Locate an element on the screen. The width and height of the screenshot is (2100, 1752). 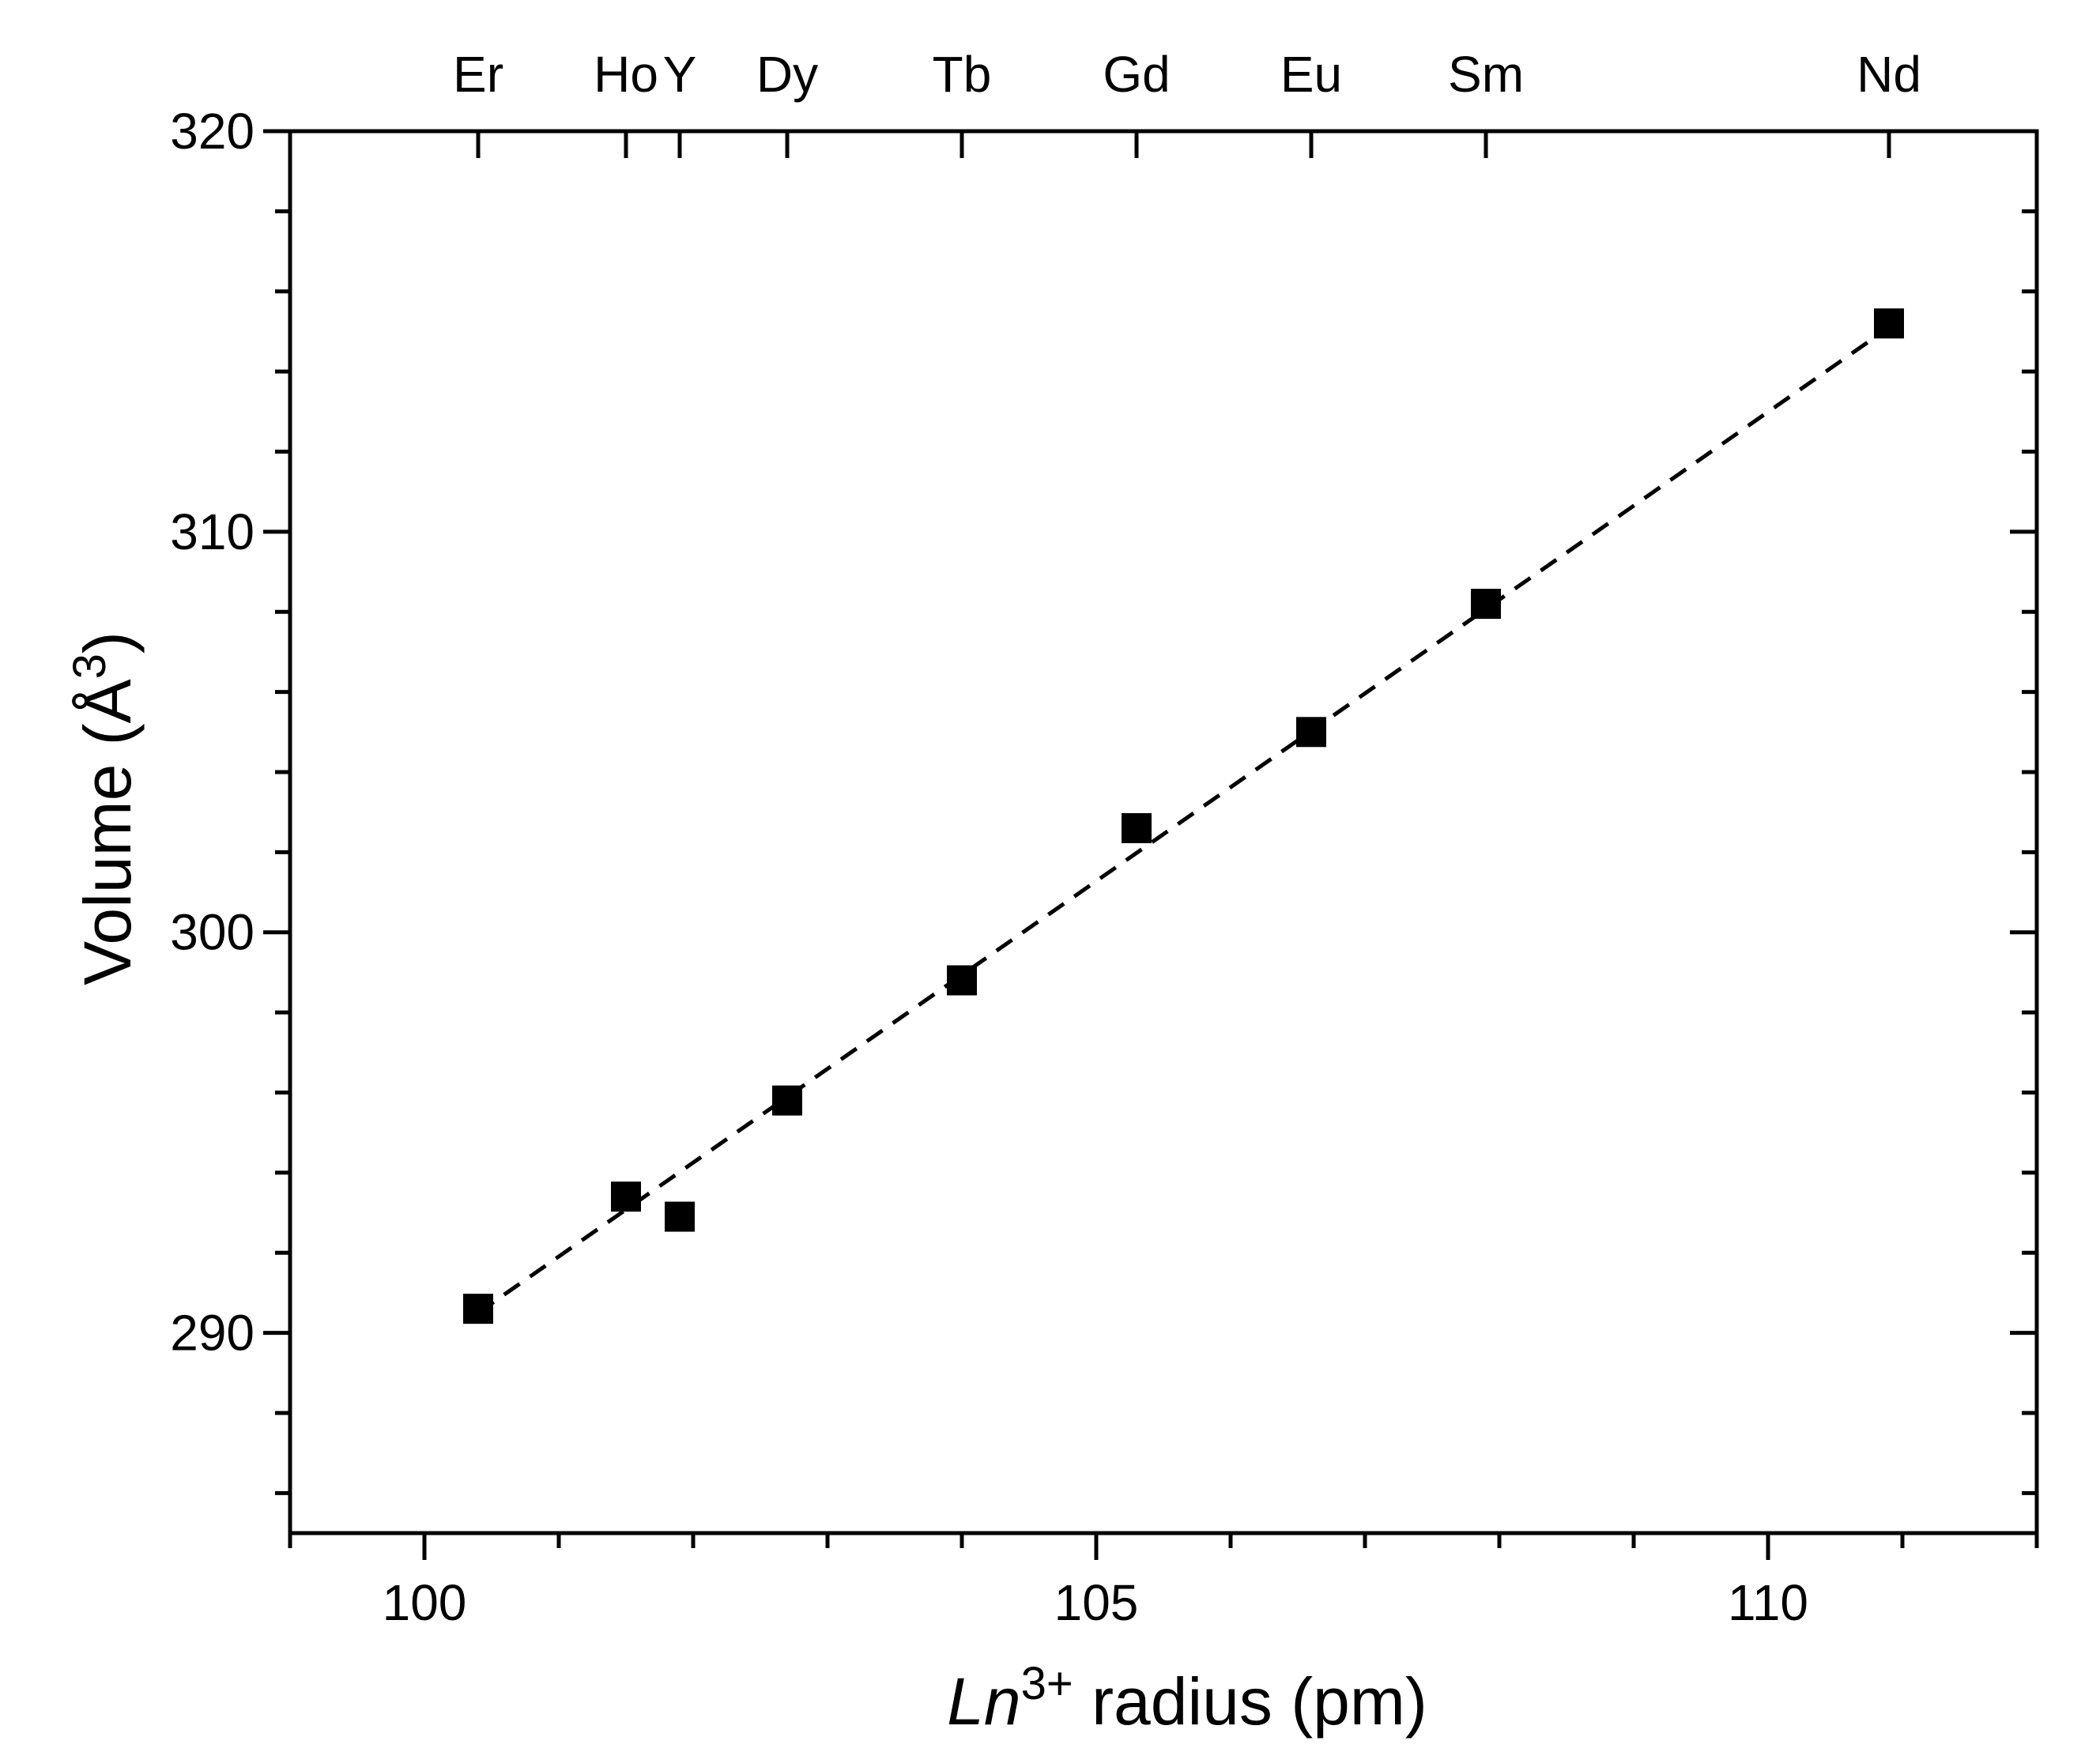
x-axis-title-sup: 3+ is located at coordinates (1047, 1683).